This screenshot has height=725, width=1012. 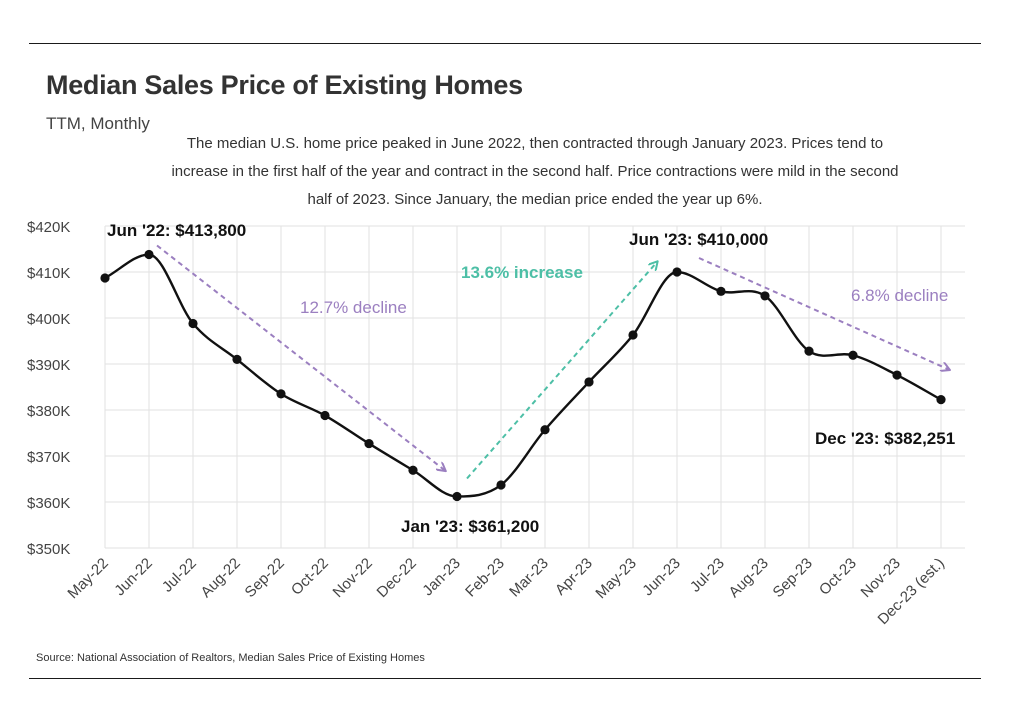 What do you see at coordinates (899, 295) in the screenshot?
I see `annotation-decline-2: 6.8% decline` at bounding box center [899, 295].